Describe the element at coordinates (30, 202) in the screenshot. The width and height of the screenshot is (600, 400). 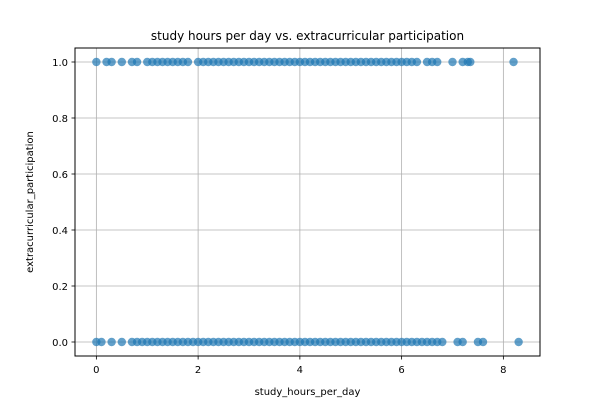
I see `y-axis-title: extracurricular_participation` at that location.